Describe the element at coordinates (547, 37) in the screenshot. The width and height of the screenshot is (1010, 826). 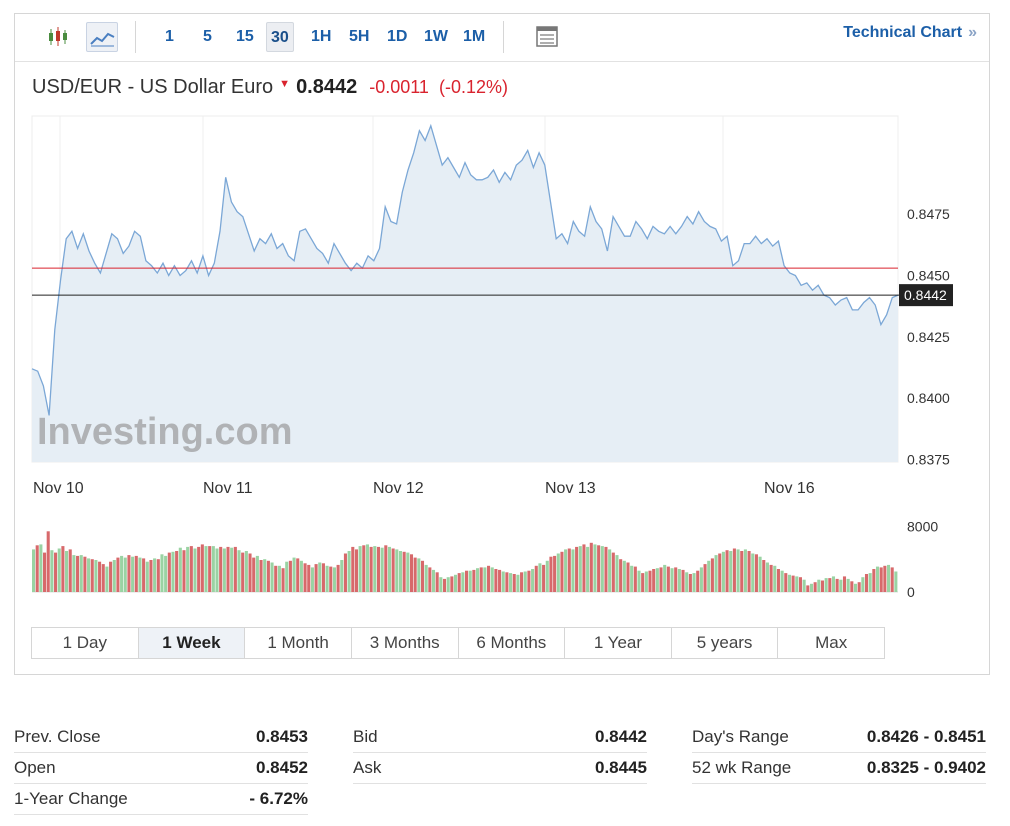
I see `table-view-icon` at that location.